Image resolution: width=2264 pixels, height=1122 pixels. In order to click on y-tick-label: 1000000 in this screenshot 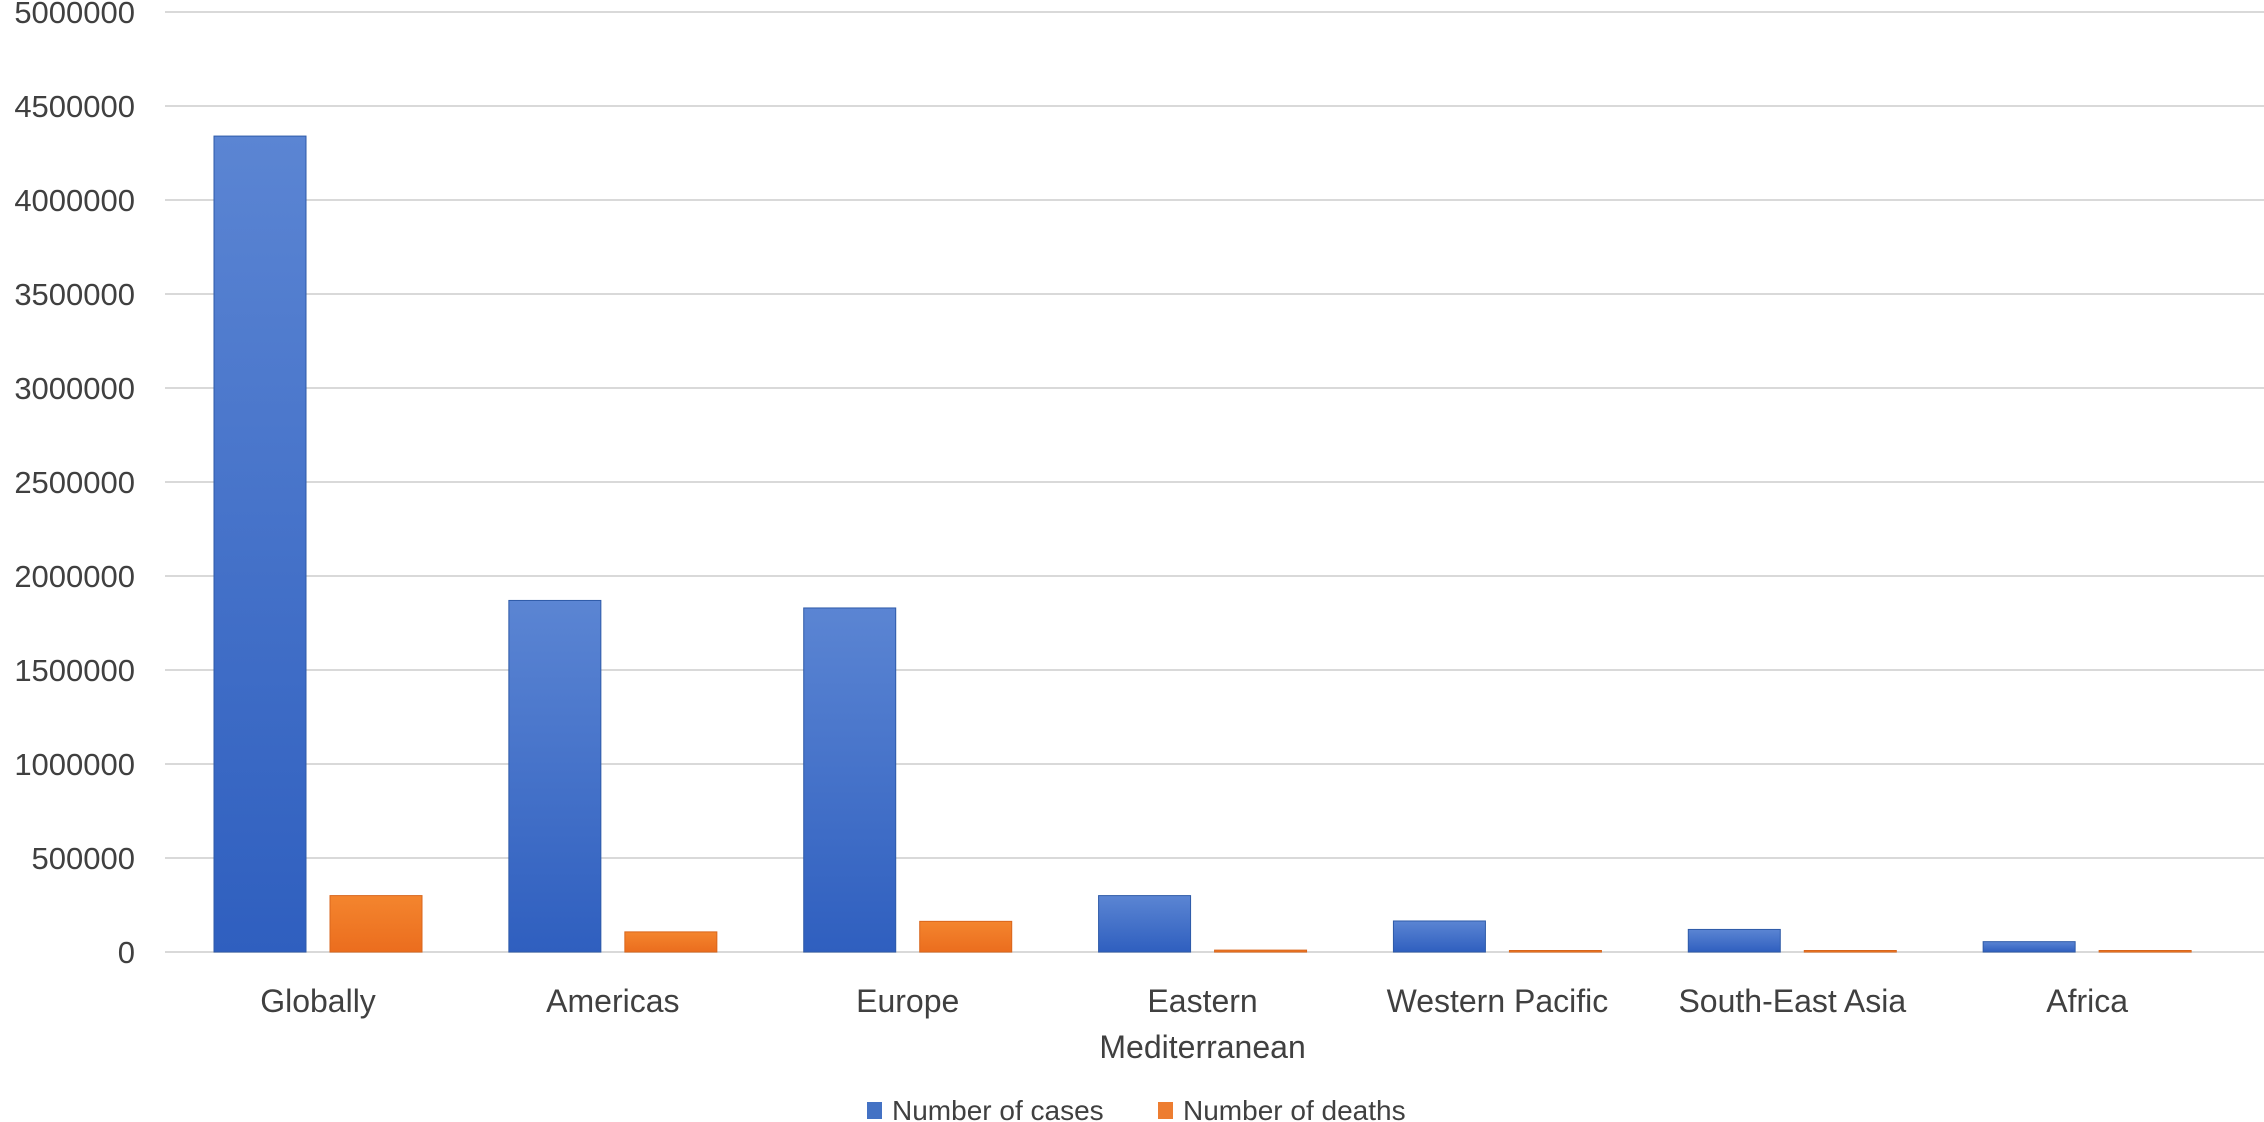, I will do `click(74, 764)`.